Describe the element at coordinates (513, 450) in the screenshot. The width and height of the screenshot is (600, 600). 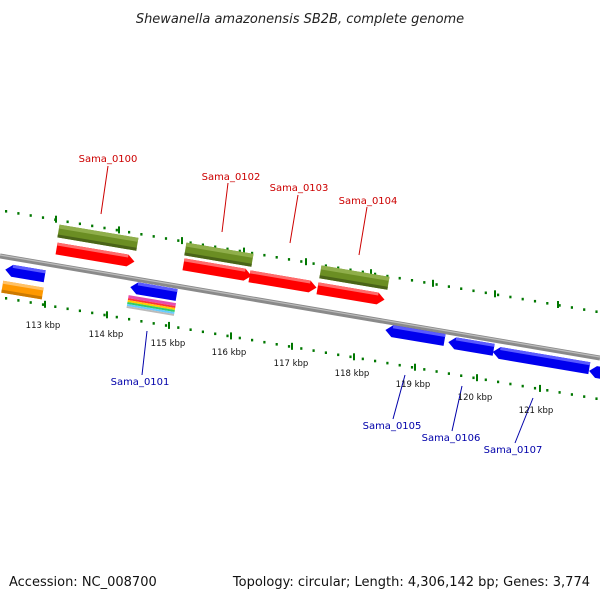
I see `gene-label-sama-0107: Sama_0107` at that location.